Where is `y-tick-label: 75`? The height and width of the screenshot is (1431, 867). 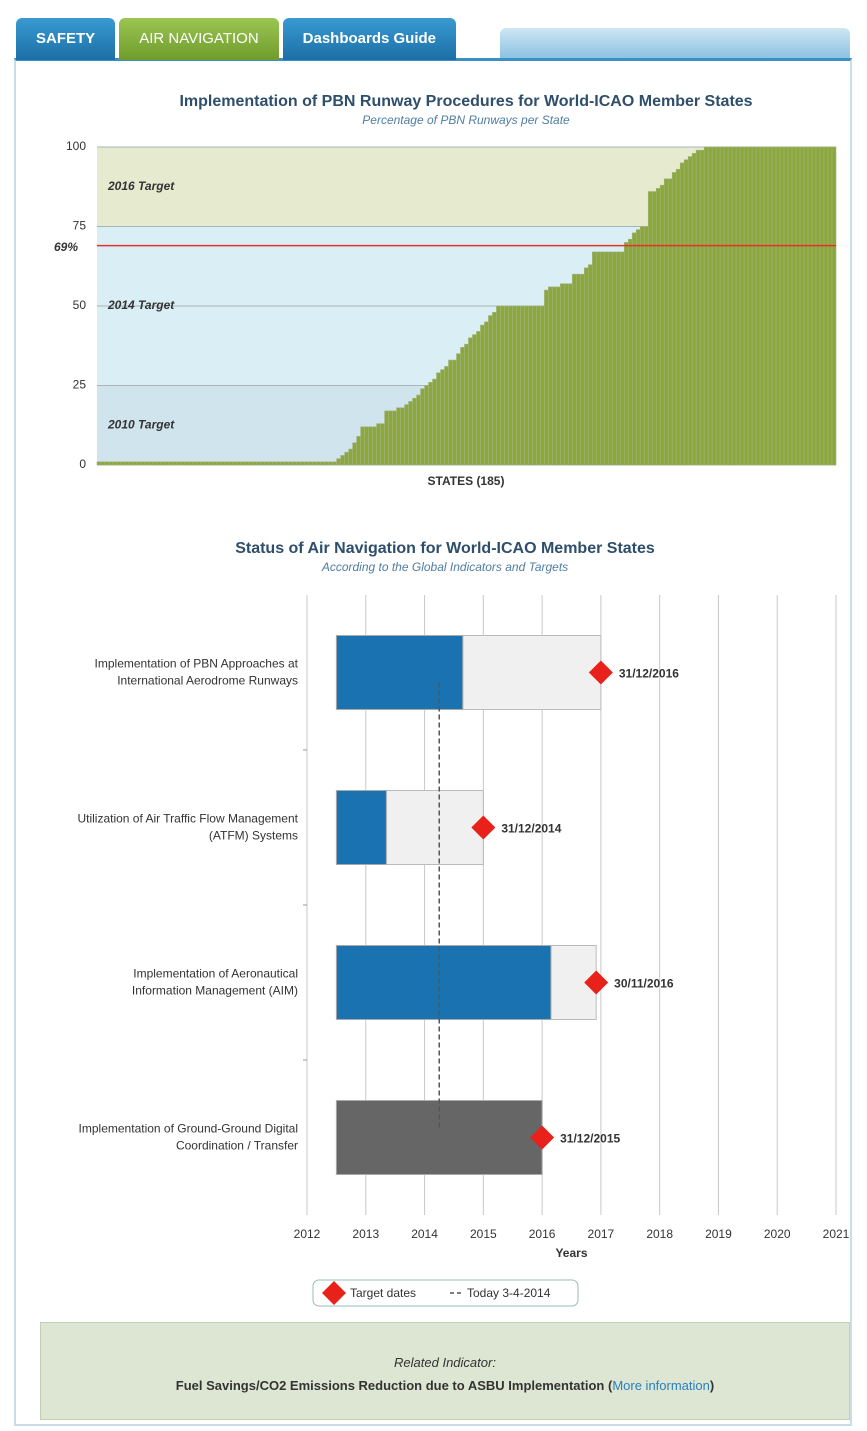 y-tick-label: 75 is located at coordinates (80, 226).